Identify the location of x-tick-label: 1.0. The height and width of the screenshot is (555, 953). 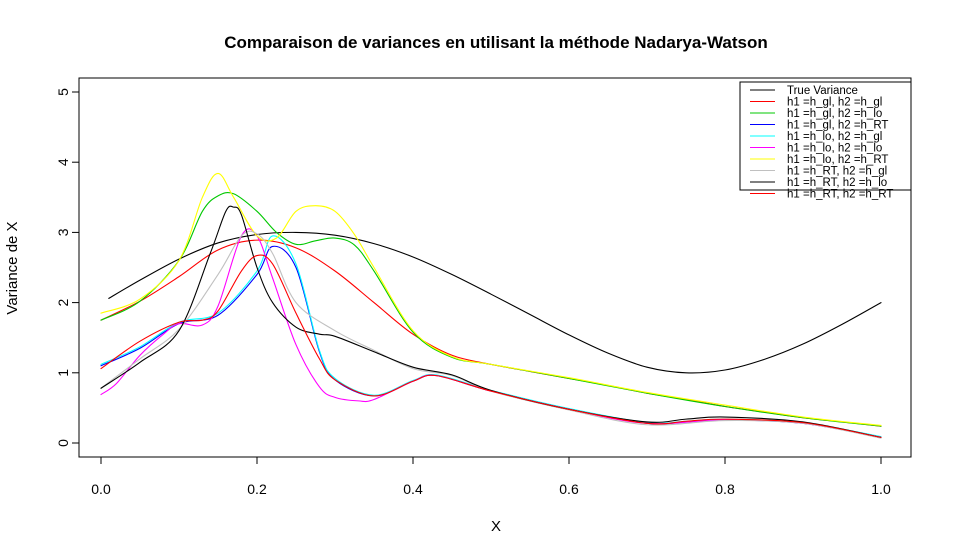
(881, 489).